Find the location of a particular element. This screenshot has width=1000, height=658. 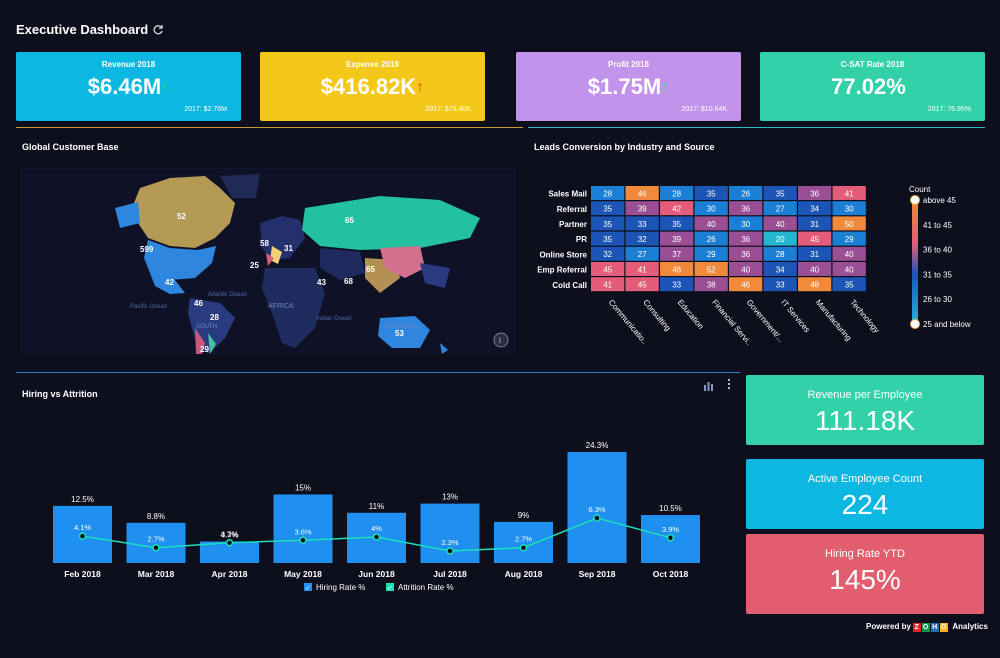

kpi-value: $416.82K↑ is located at coordinates (372, 86).